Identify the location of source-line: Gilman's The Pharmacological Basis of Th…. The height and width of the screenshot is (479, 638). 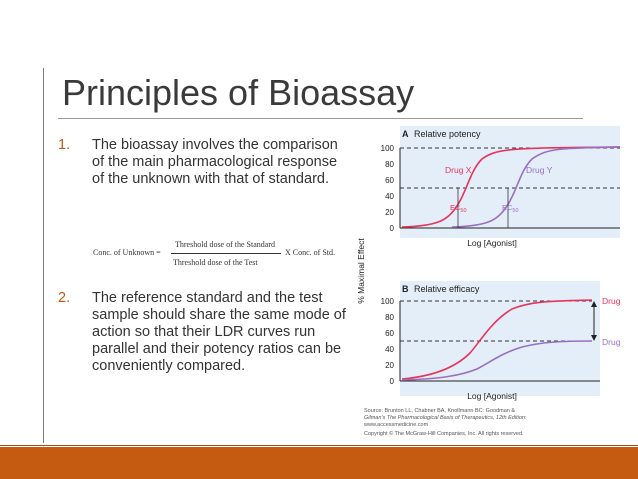
(445, 418).